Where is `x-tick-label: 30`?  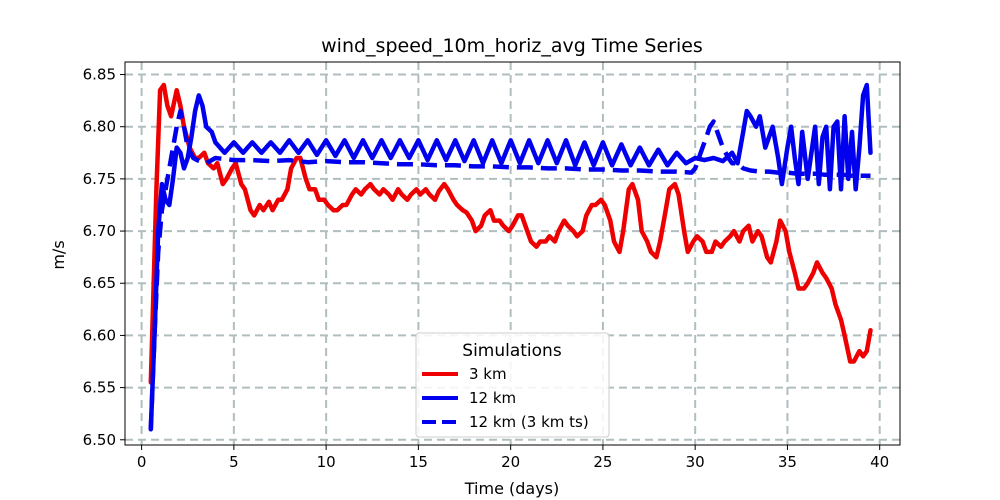
x-tick-label: 30 is located at coordinates (695, 462).